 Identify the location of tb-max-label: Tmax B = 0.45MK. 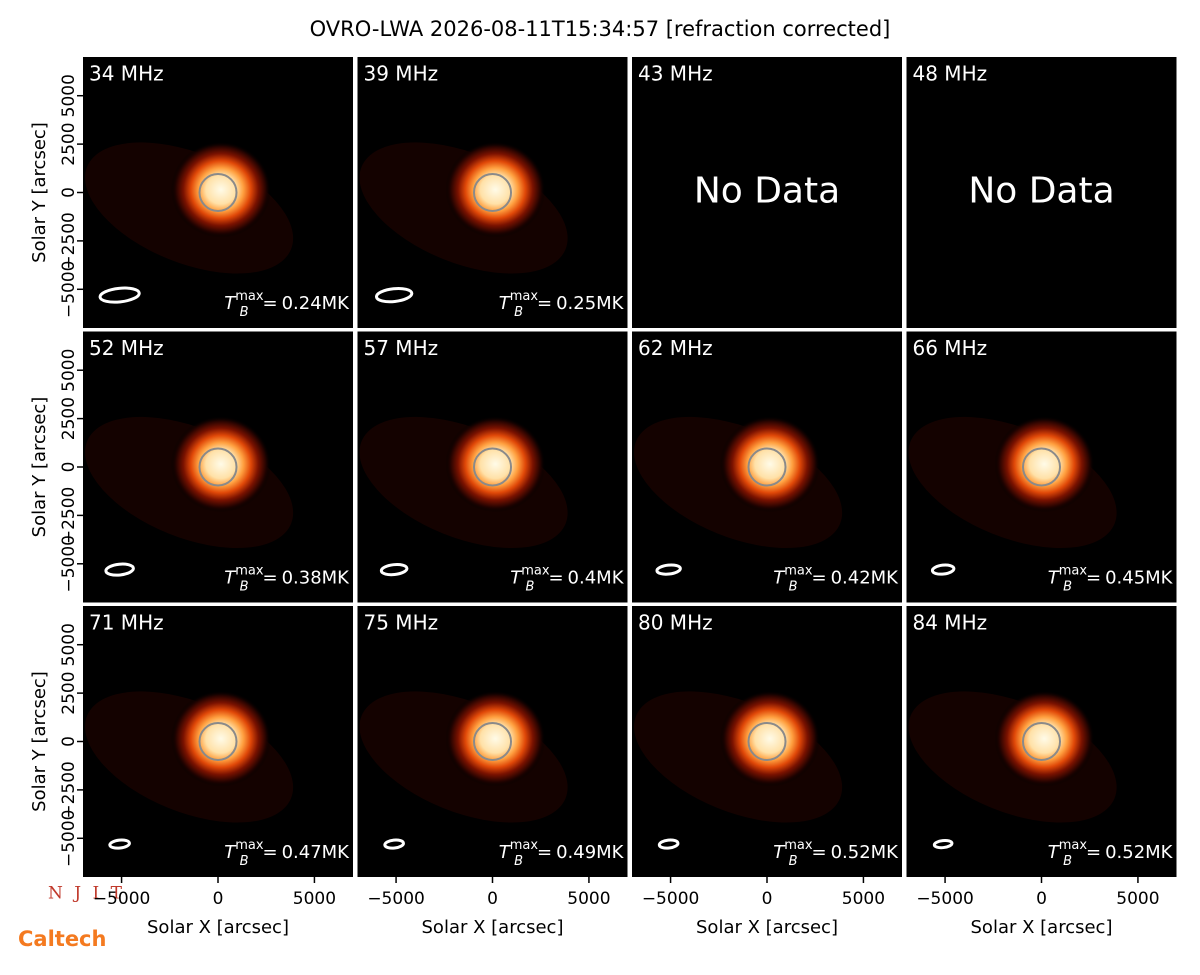
(1111, 578).